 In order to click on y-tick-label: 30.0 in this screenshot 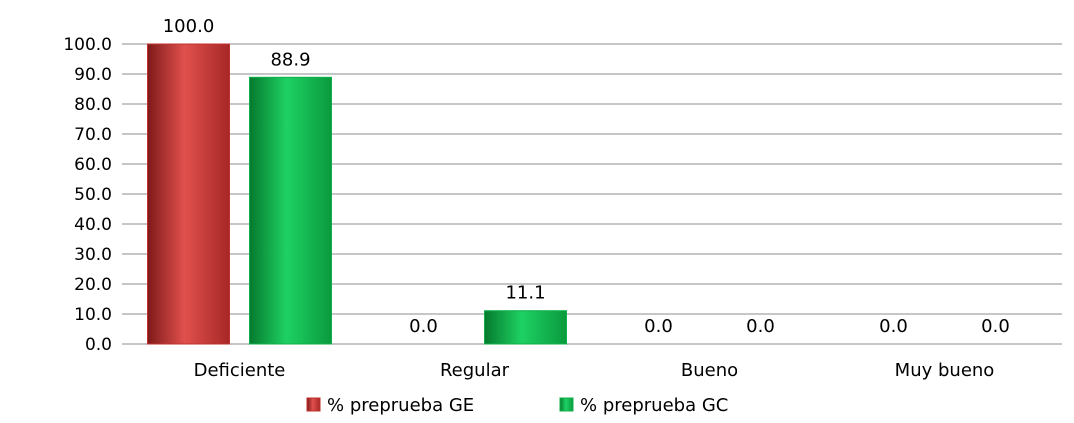, I will do `click(93, 255)`.